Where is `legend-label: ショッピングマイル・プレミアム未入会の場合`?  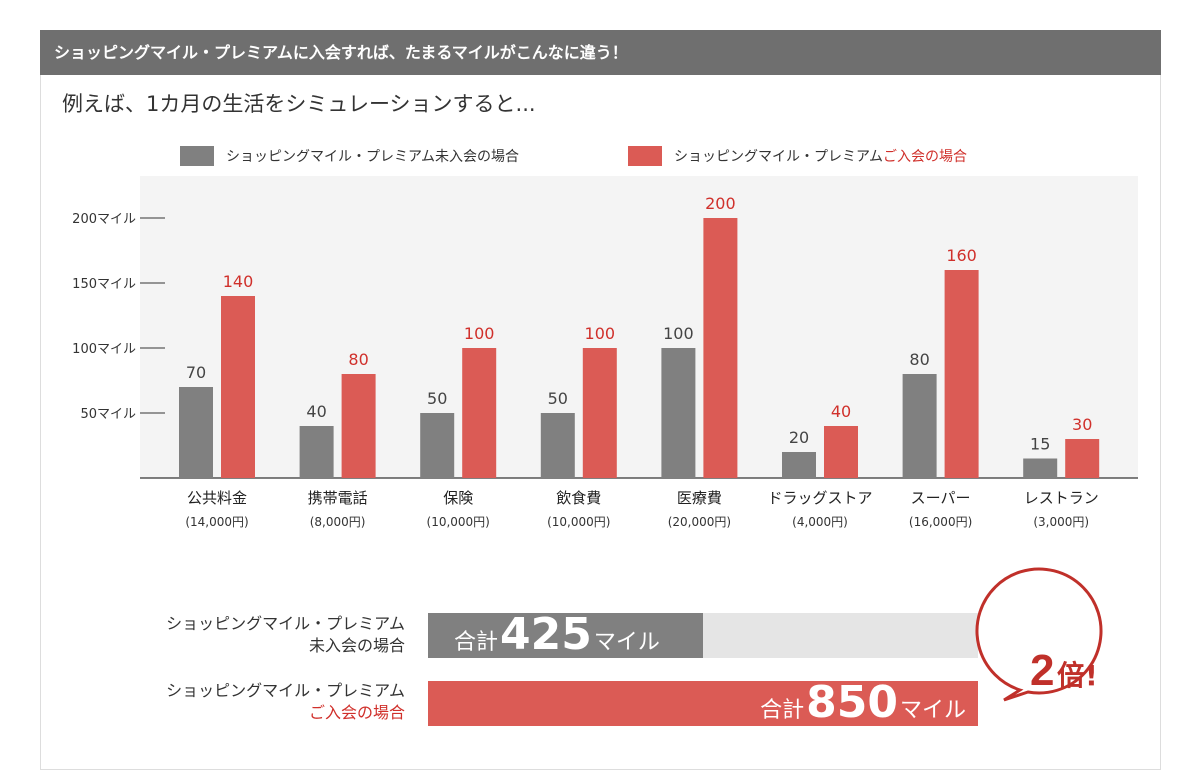 legend-label: ショッピングマイル・プレミアム未入会の場合 is located at coordinates (373, 157).